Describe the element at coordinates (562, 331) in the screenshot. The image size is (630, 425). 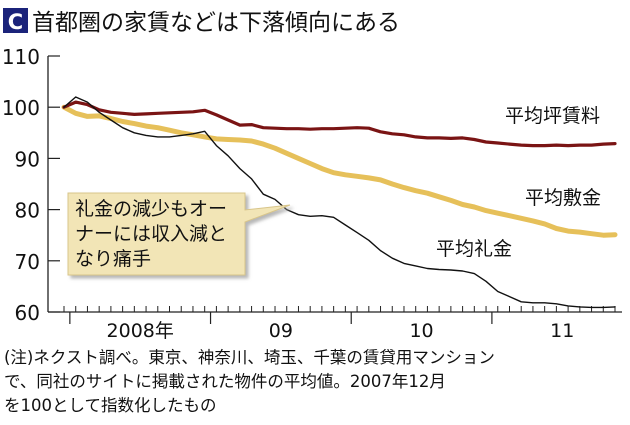
I see `x-tick-label: 11` at that location.